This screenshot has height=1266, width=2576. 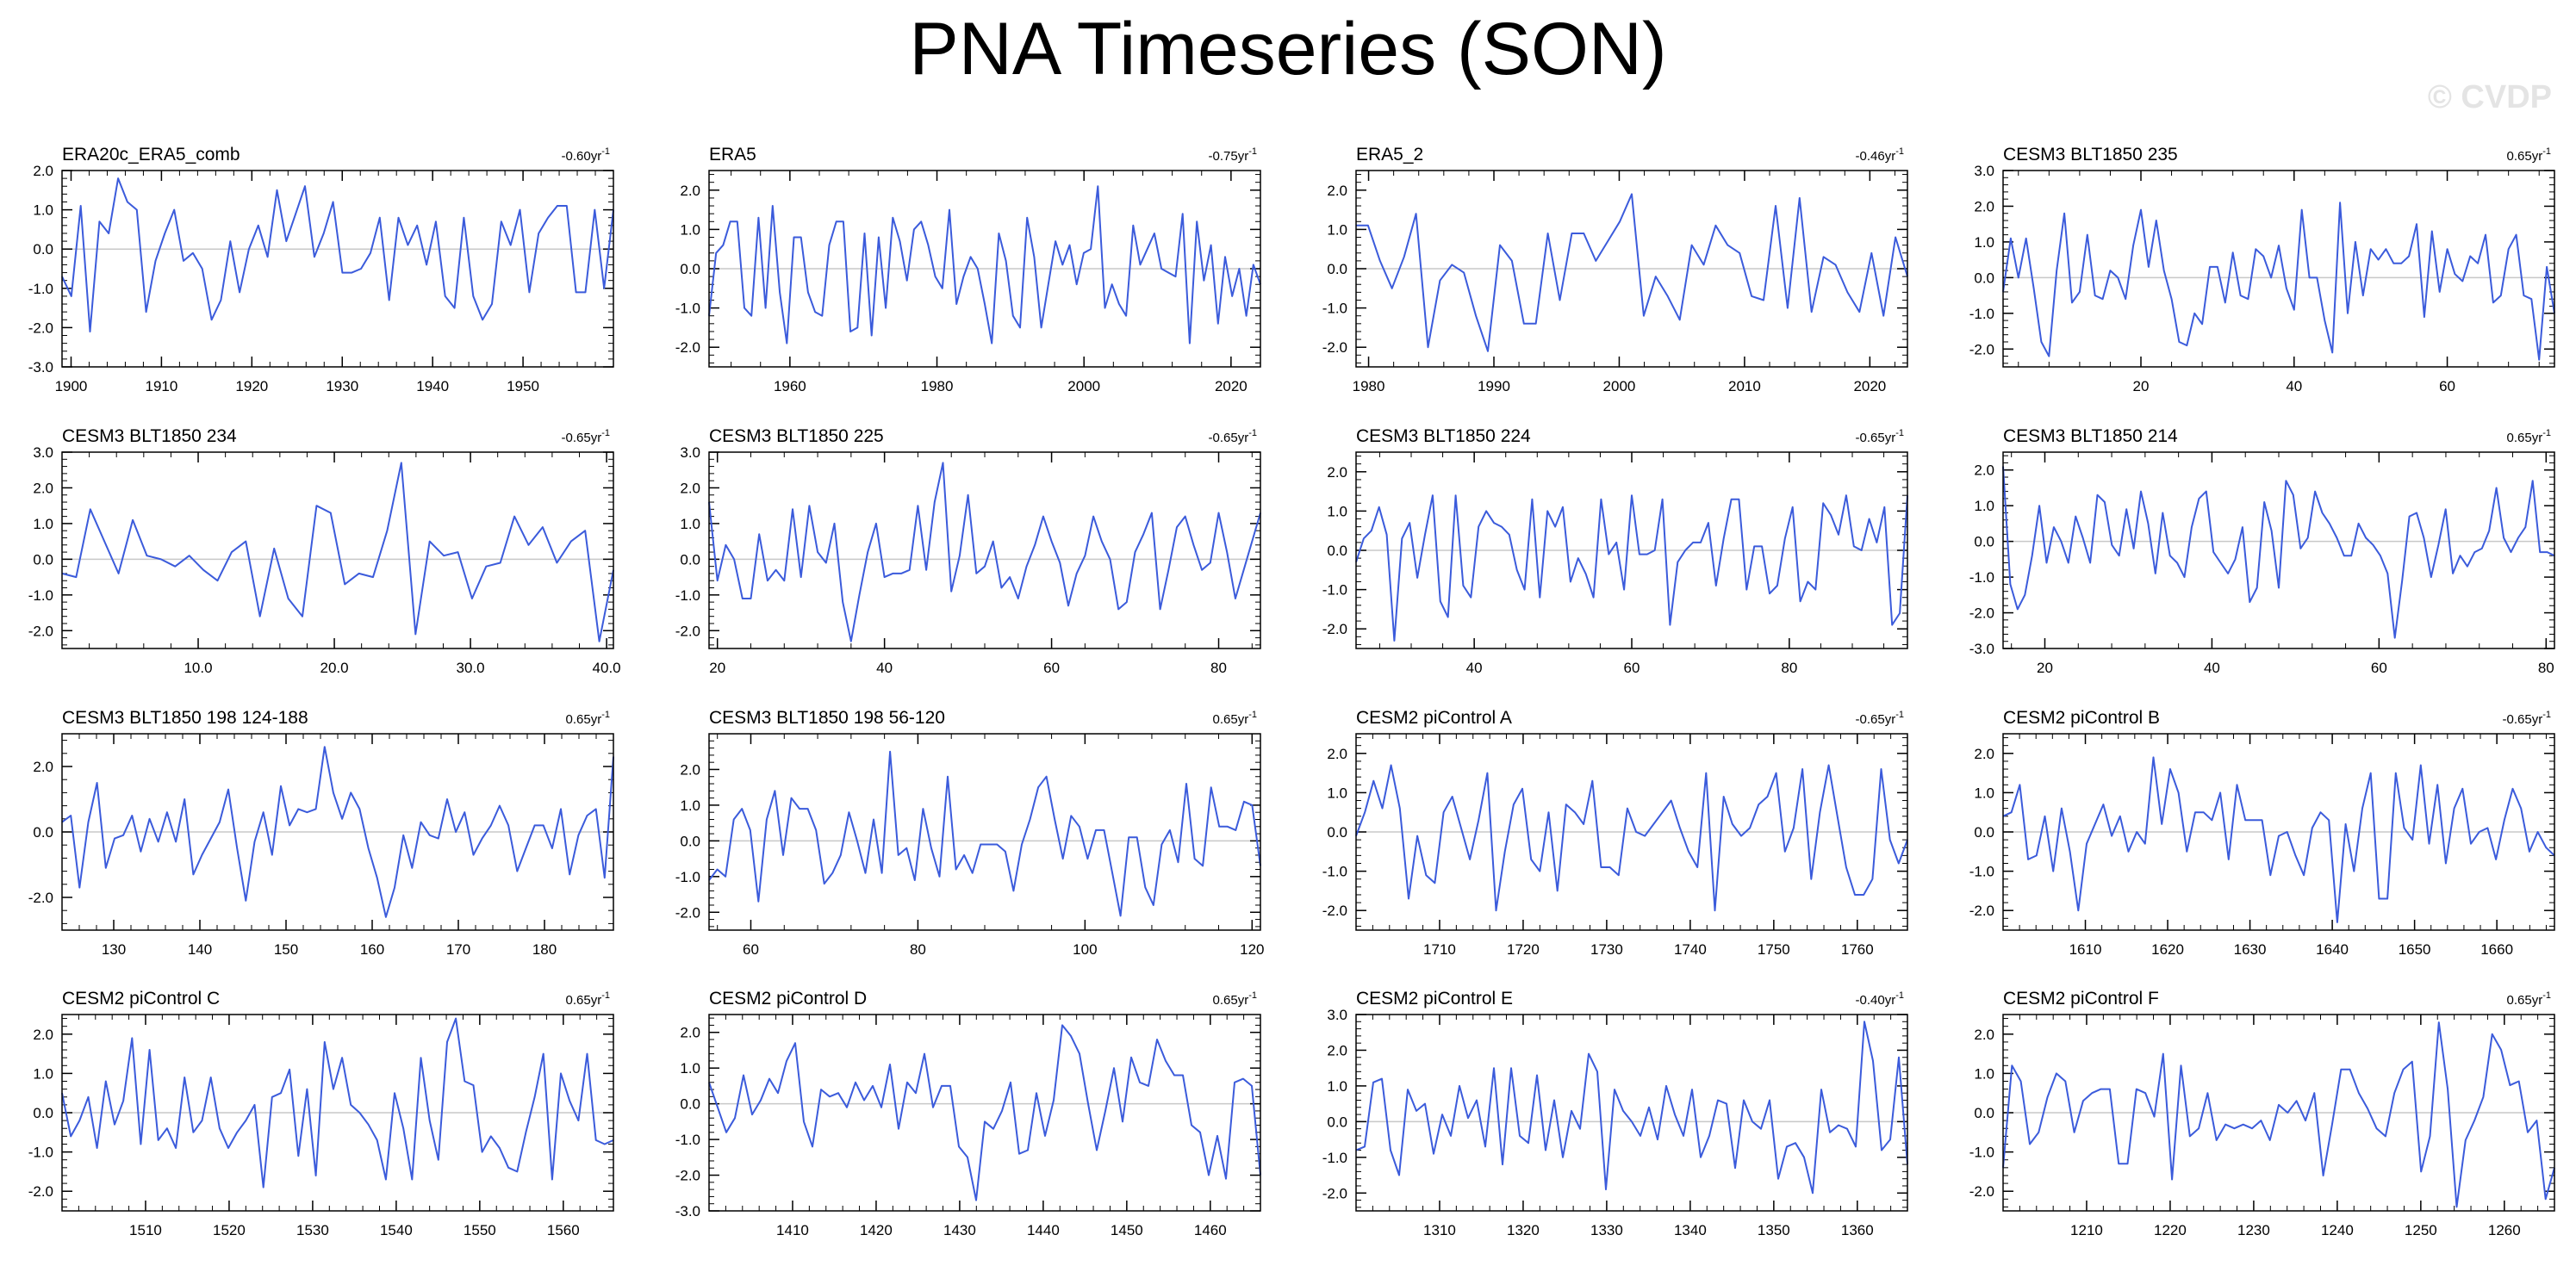 I want to click on panel-title: ERA5, so click(x=733, y=154).